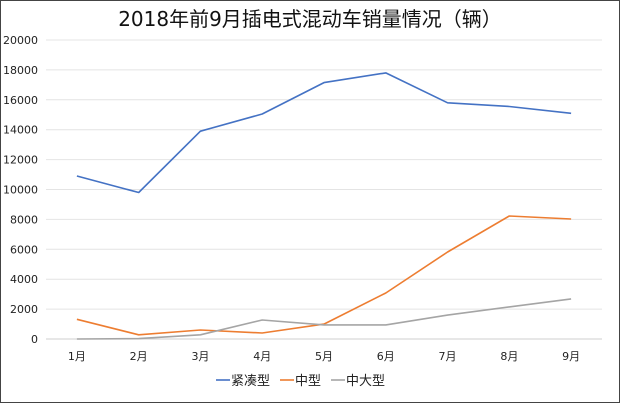 The image size is (620, 403). Describe the element at coordinates (509, 356) in the screenshot. I see `x-tick-label: 8月` at that location.